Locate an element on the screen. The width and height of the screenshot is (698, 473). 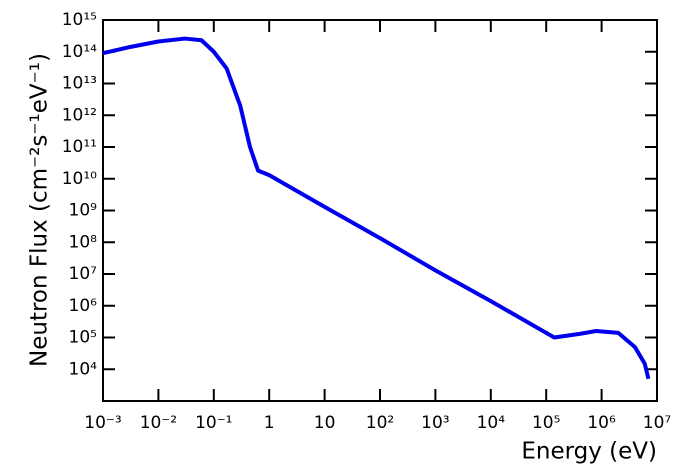
y-tick-label: 10⁵ is located at coordinates (83, 338).